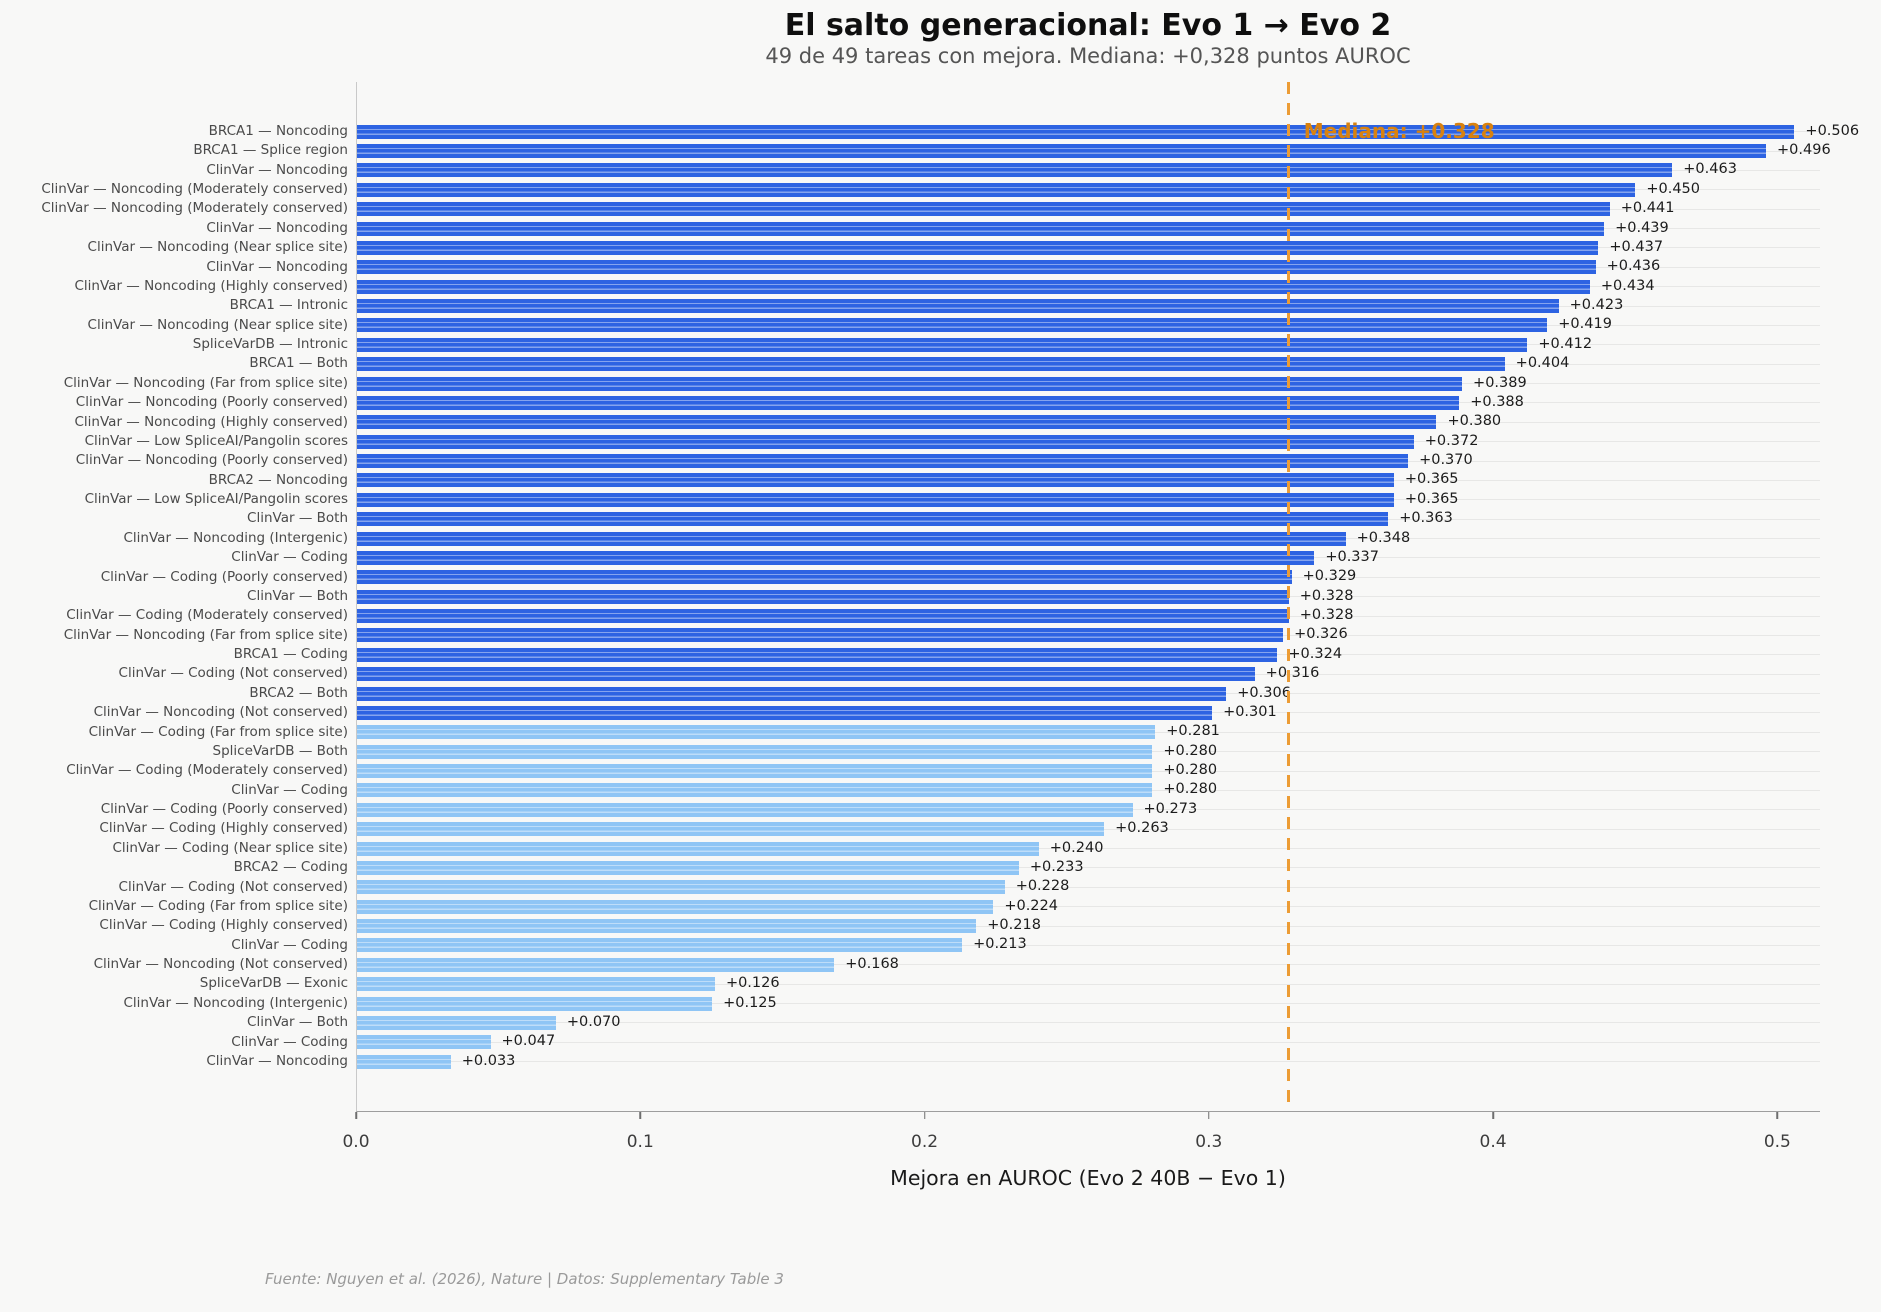 Image resolution: width=1881 pixels, height=1312 pixels. Describe the element at coordinates (1088, 499) in the screenshot. I see `bar-track: +0.365` at that location.